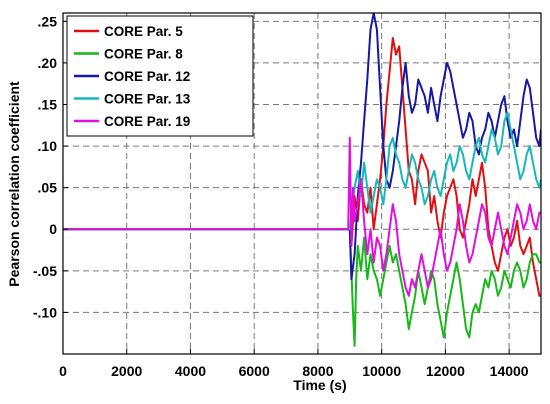 The width and height of the screenshot is (550, 404). What do you see at coordinates (48, 63) in the screenshot?
I see `y-tick-label: .20` at bounding box center [48, 63].